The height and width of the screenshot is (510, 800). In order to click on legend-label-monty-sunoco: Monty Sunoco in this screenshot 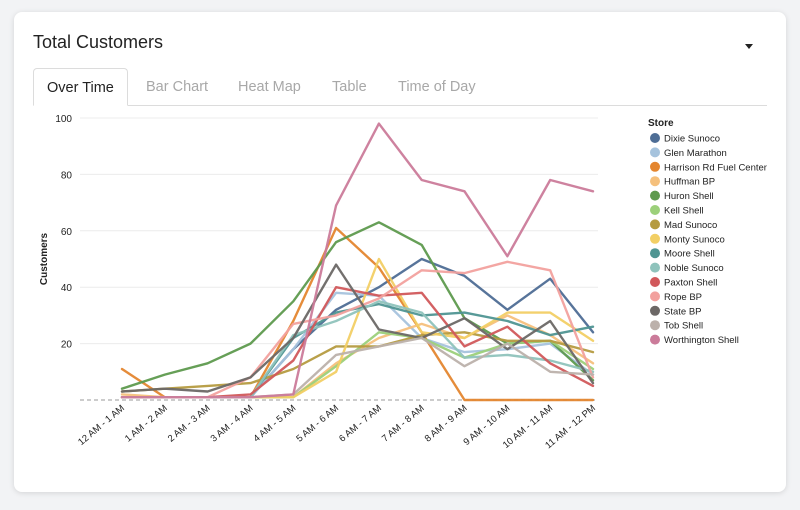, I will do `click(694, 239)`.